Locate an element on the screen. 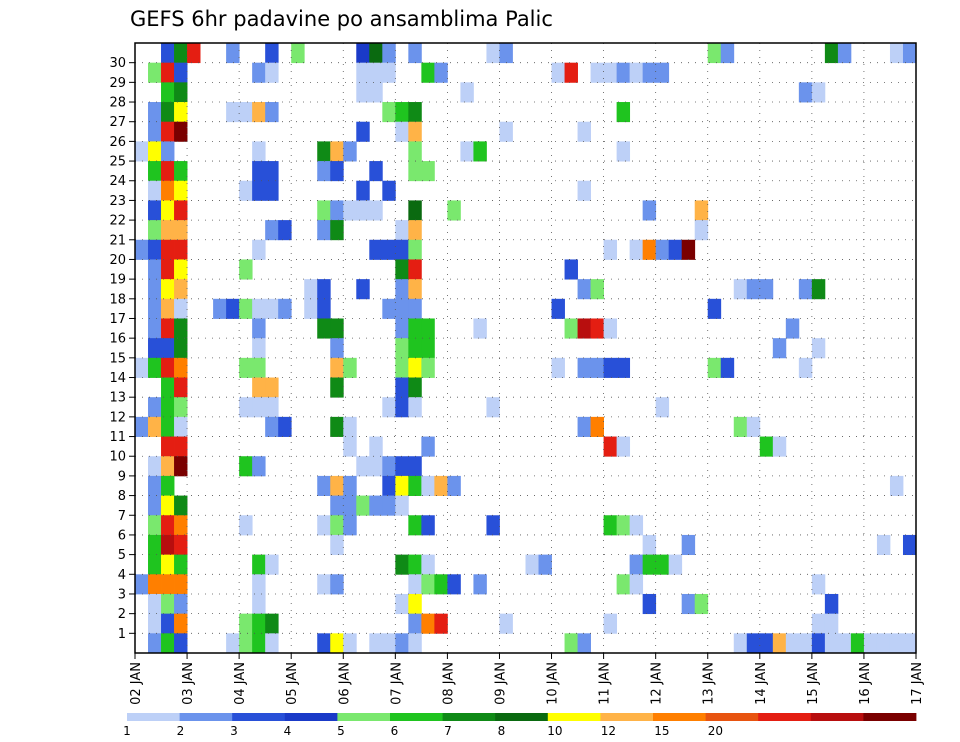 The height and width of the screenshot is (742, 960). y-tick-label: 11 is located at coordinates (117, 437).